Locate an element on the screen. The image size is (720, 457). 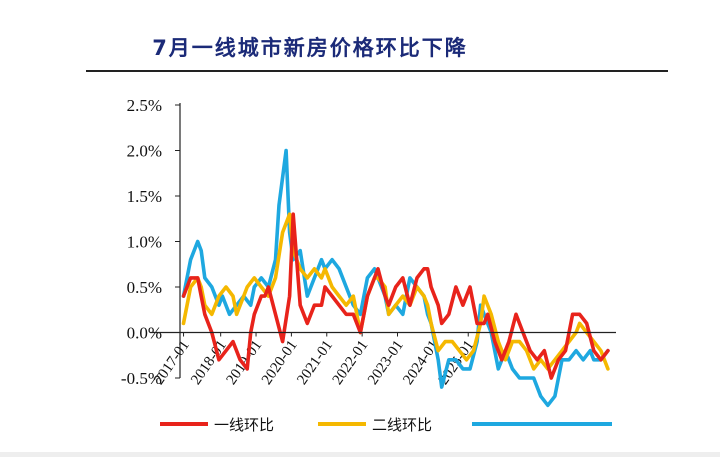
chart-legend: 一线环比 二线环比 is located at coordinates (386, 425).